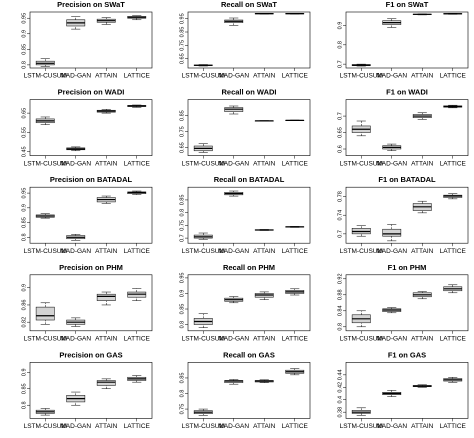 Image resolution: width=474 pixels, height=438 pixels. Describe the element at coordinates (91, 92) in the screenshot. I see `panel-title: Precision on WADI` at that location.